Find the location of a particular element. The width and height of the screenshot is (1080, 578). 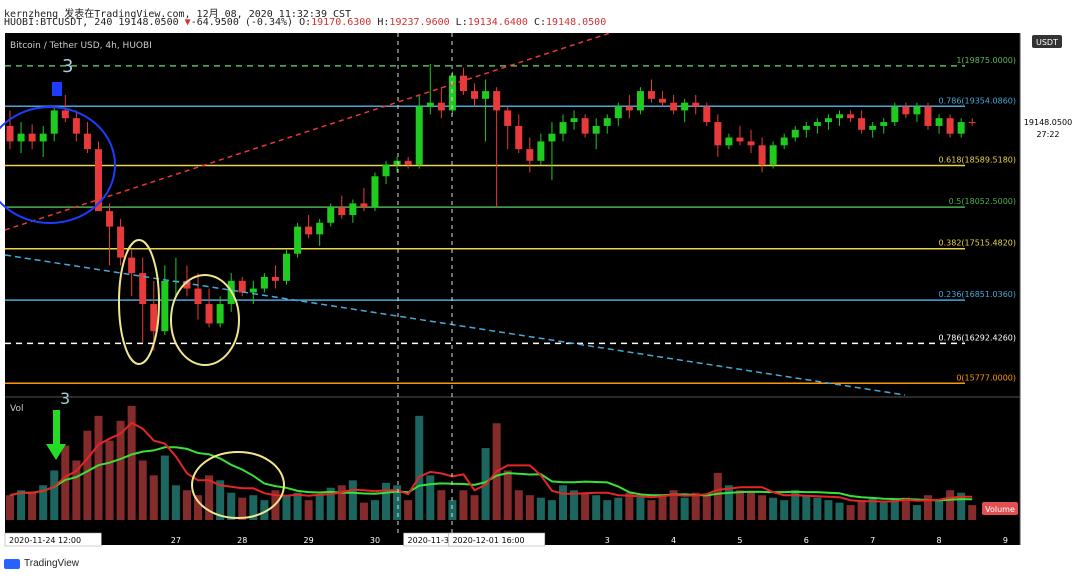

fib-label-4: 0.382(17515.4820) is located at coordinates (978, 243).